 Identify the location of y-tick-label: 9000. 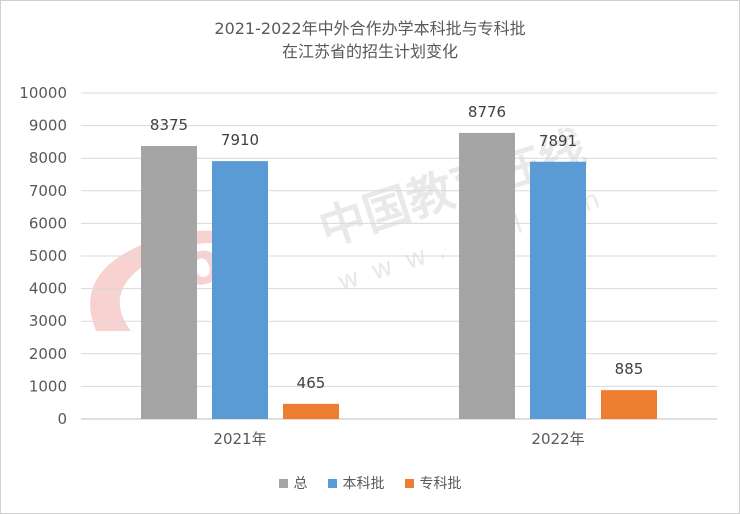
(48, 126).